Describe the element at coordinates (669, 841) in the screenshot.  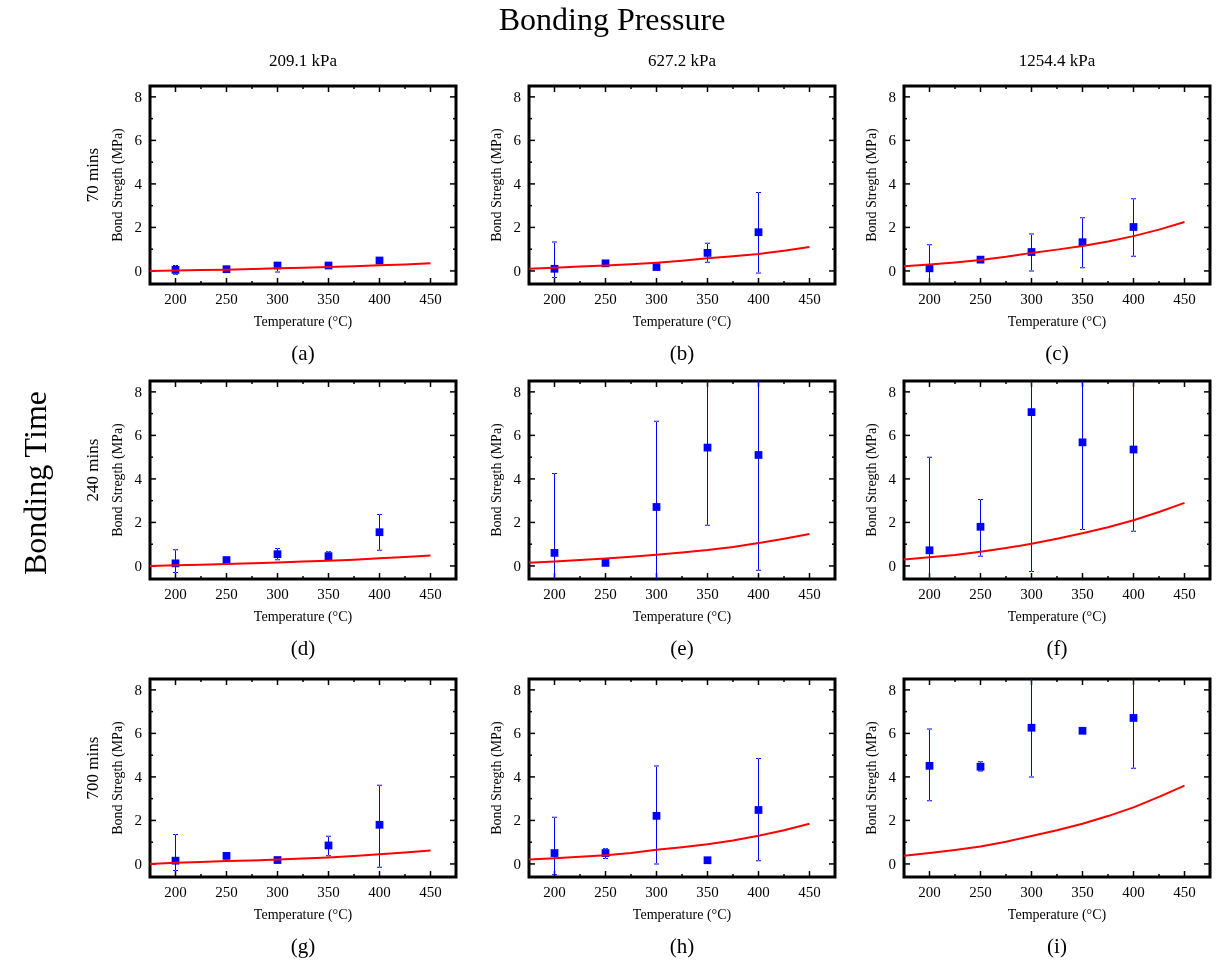
I see `line-series` at that location.